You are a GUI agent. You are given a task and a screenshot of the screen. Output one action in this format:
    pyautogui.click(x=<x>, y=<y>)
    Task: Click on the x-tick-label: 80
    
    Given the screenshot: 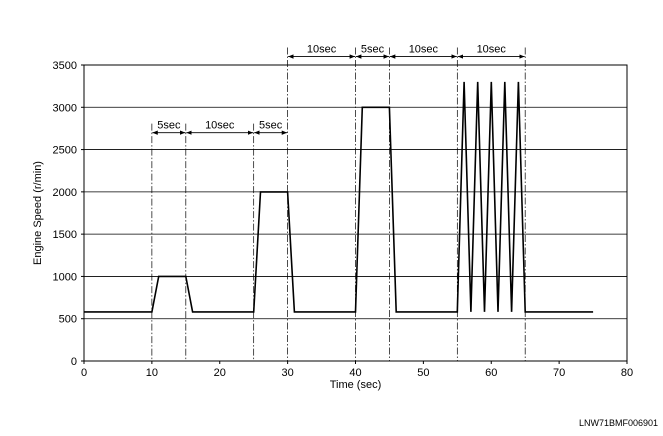 What is the action you would take?
    pyautogui.click(x=627, y=373)
    